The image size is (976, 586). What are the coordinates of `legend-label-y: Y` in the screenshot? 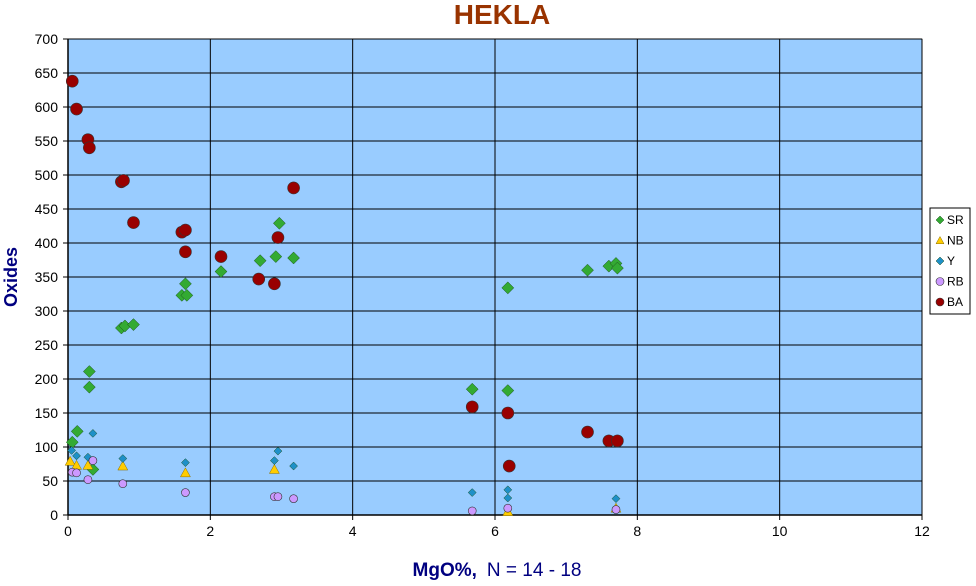 It's located at (951, 261).